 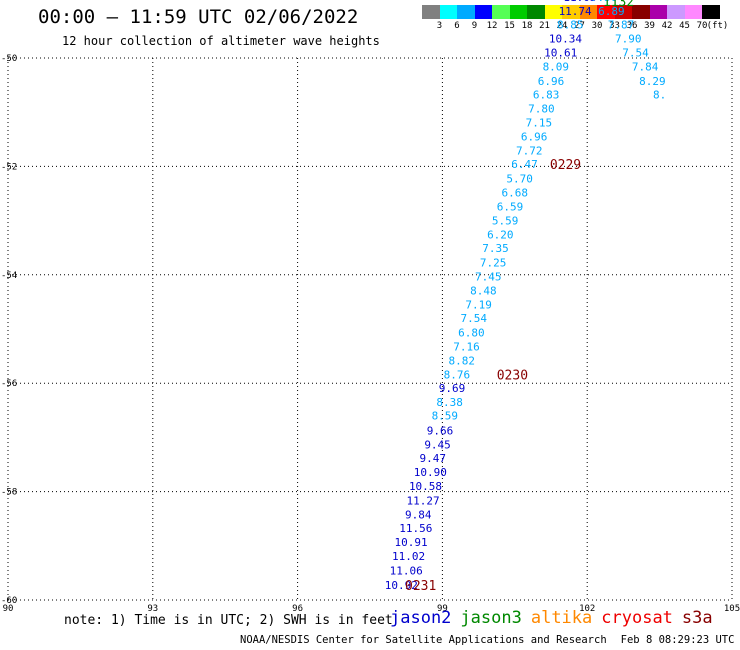 What do you see at coordinates (684, 26) in the screenshot?
I see `legend-label: 45` at bounding box center [684, 26].